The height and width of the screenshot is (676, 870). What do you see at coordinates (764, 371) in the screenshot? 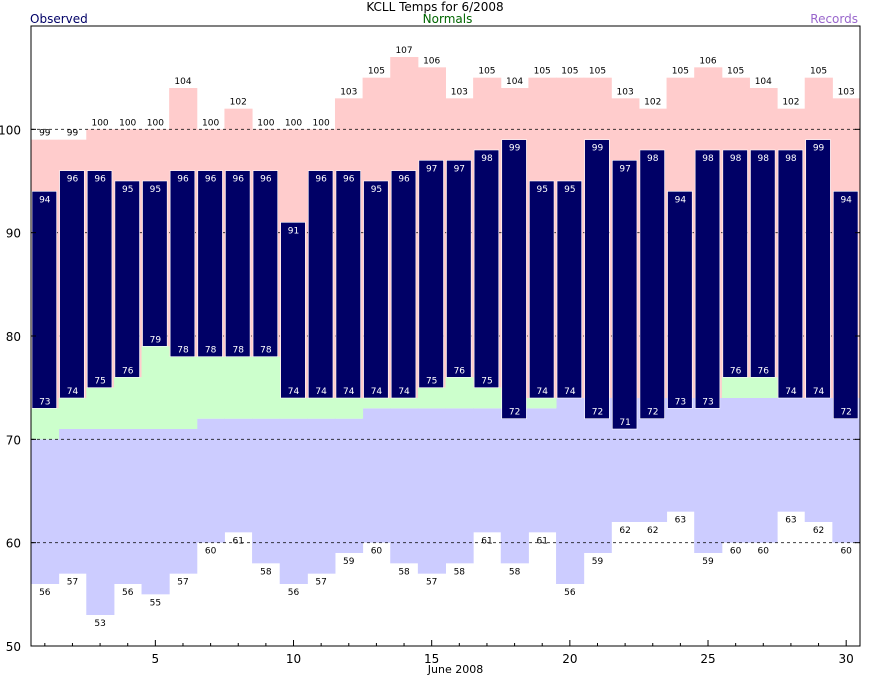
I see `observed-low-label-day-27: 76` at bounding box center [764, 371].